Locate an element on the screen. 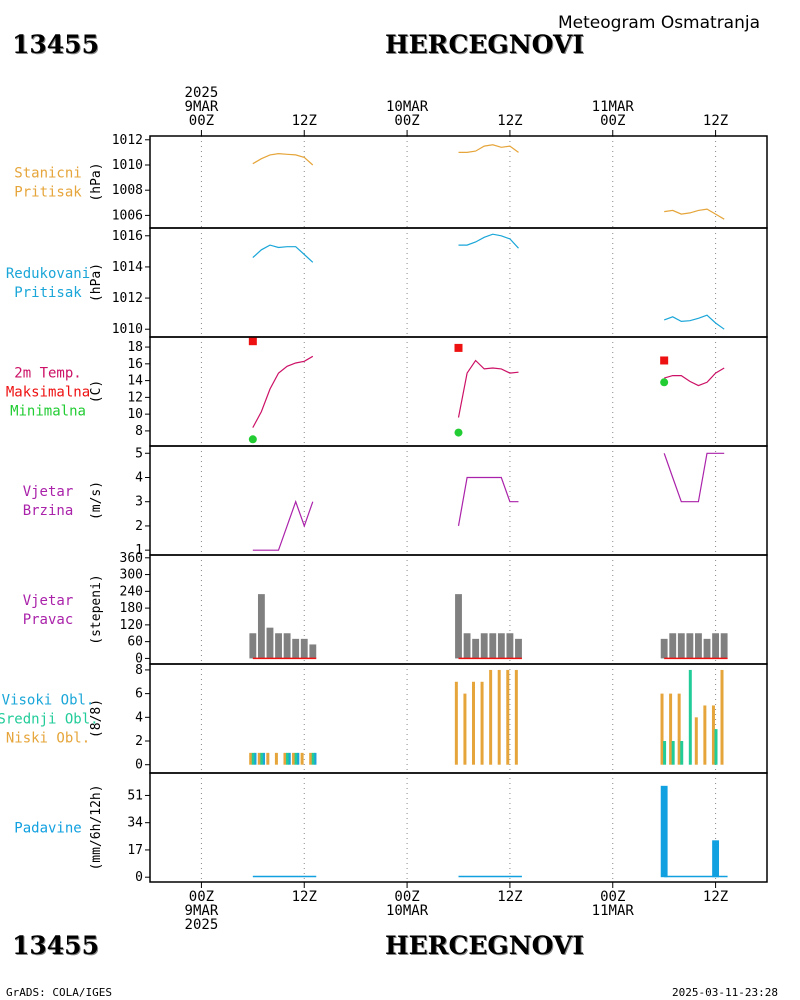 This screenshot has width=800, height=1000. x-tick-label-top: 11MAR is located at coordinates (613, 107).